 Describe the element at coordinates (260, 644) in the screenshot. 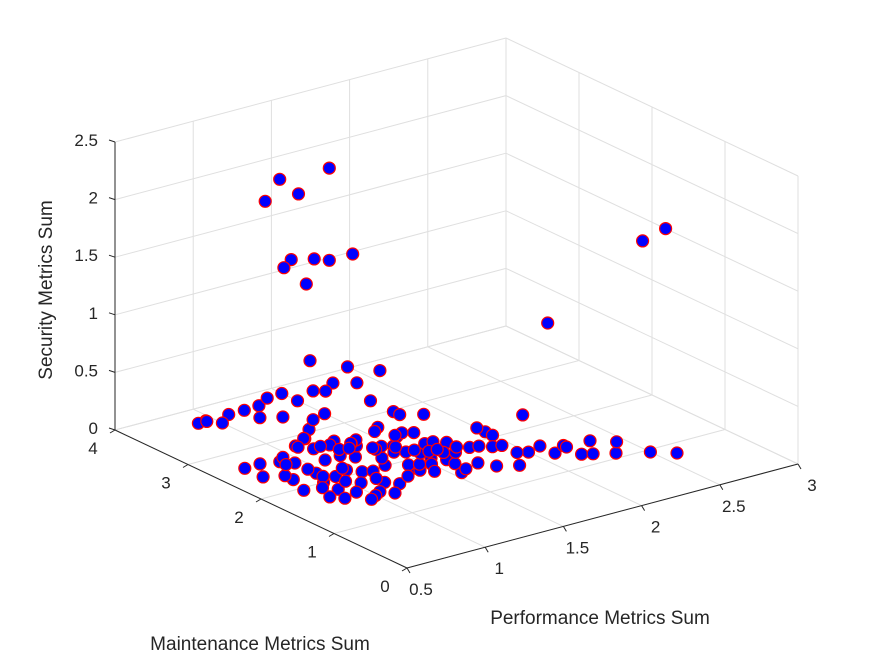

I see `y-axis-label: Maintenance Metrics Sum` at that location.